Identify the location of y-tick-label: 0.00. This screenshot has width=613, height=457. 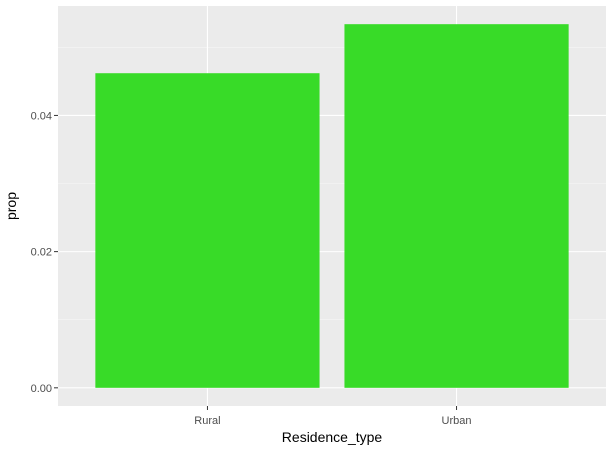
(41, 389).